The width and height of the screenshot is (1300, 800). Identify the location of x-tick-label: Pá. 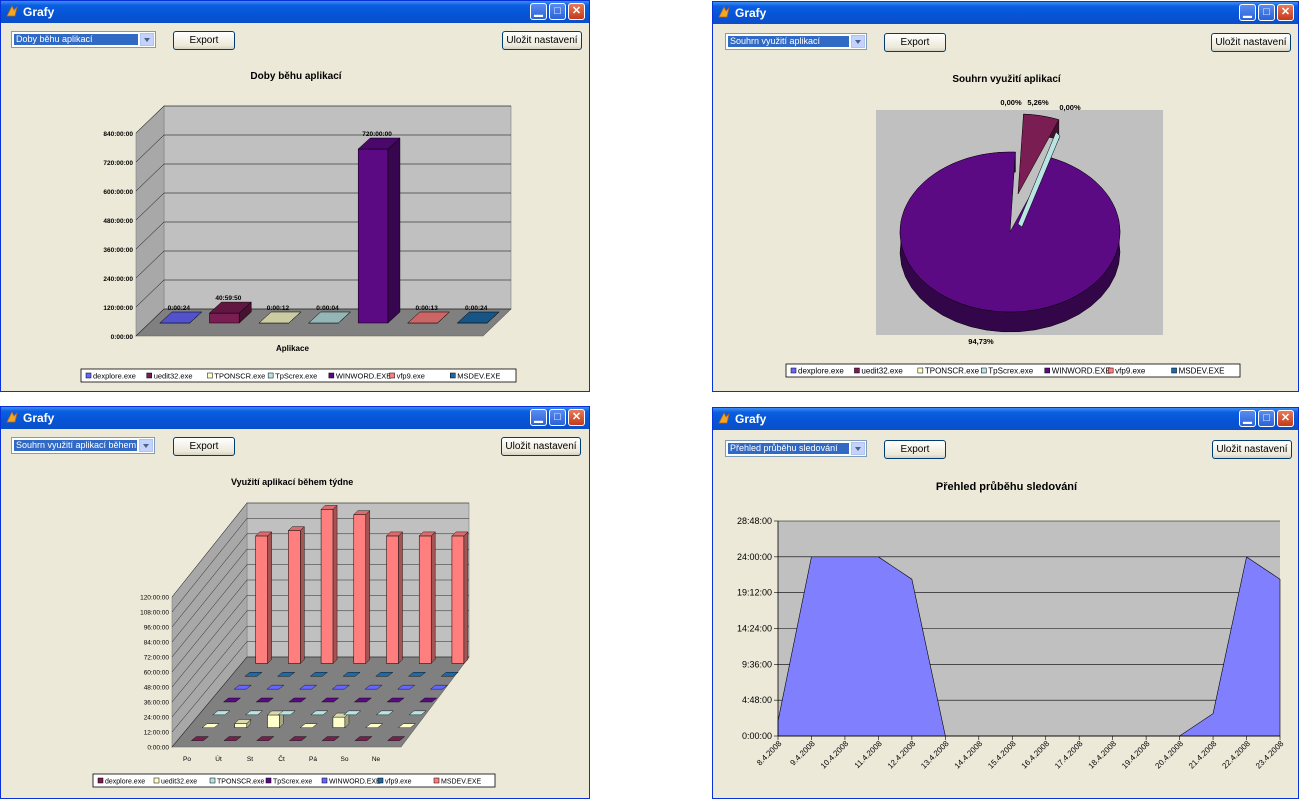
(313, 759).